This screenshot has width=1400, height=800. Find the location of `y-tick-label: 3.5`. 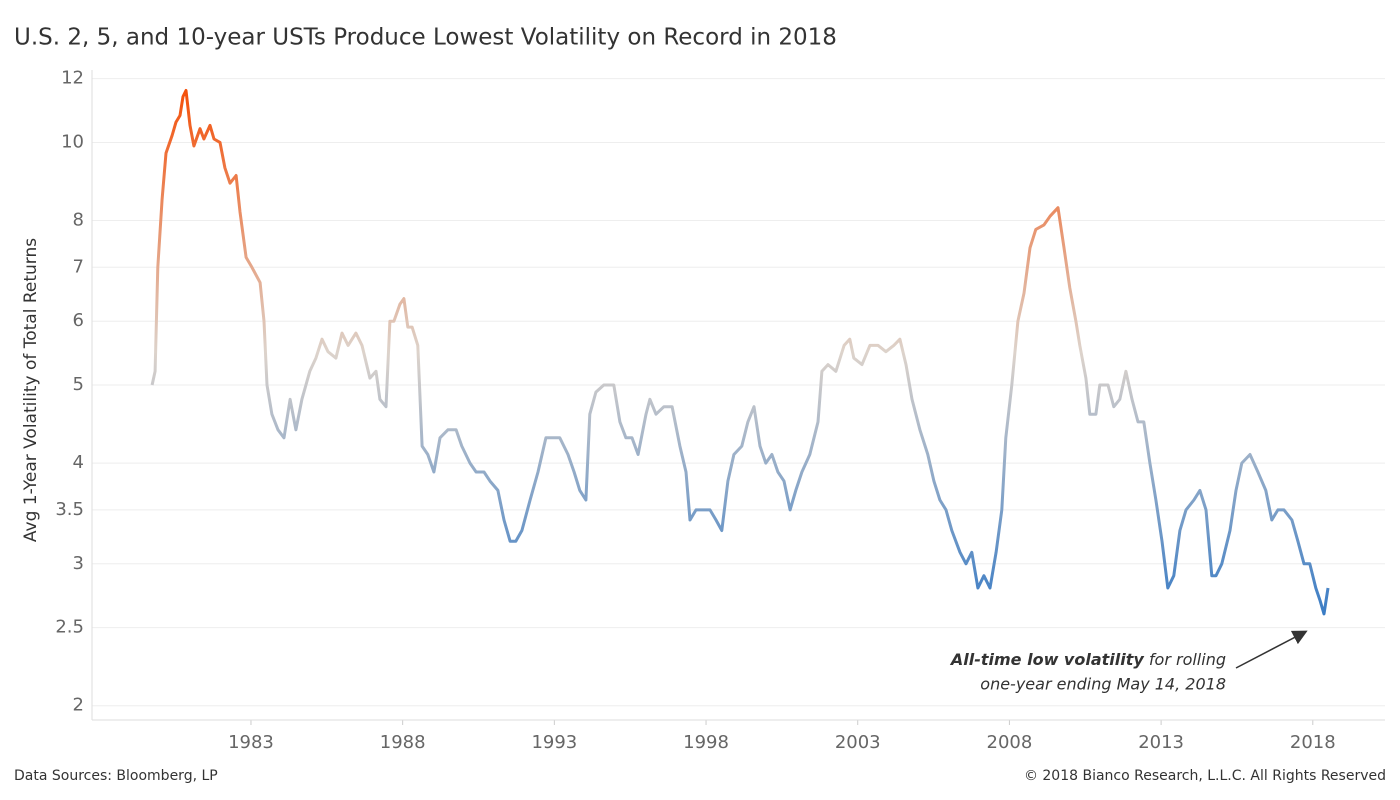

y-tick-label: 3.5 is located at coordinates (69, 509).